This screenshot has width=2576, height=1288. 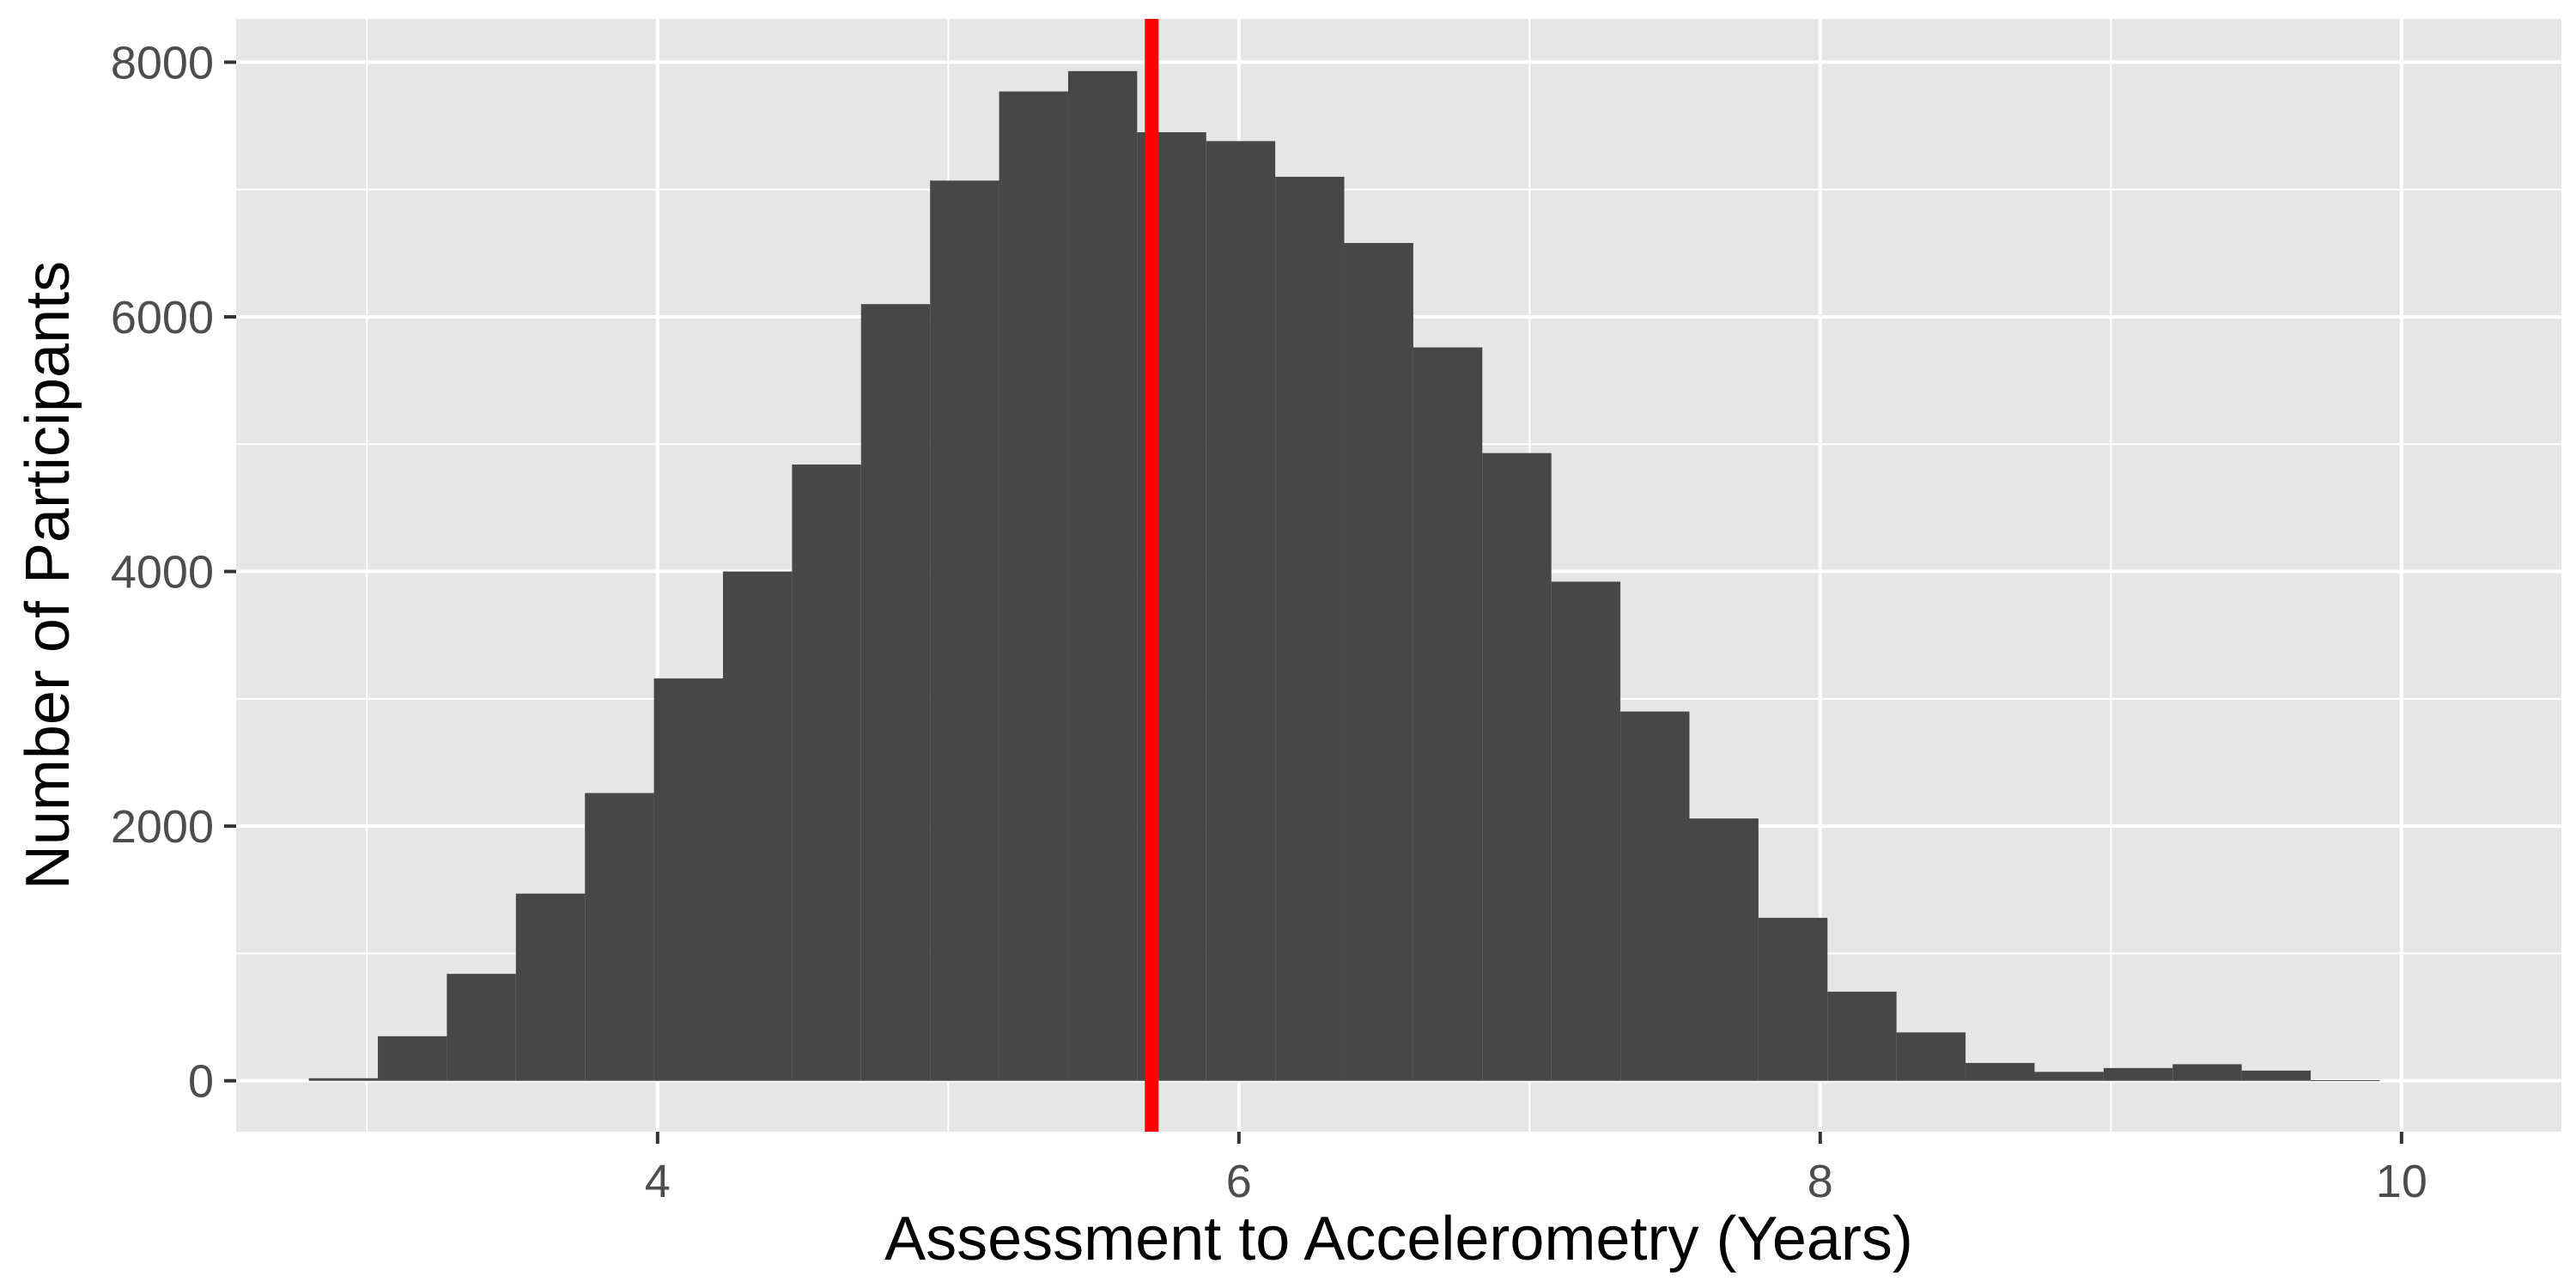 I want to click on y-tick-label: 6000, so click(x=162, y=317).